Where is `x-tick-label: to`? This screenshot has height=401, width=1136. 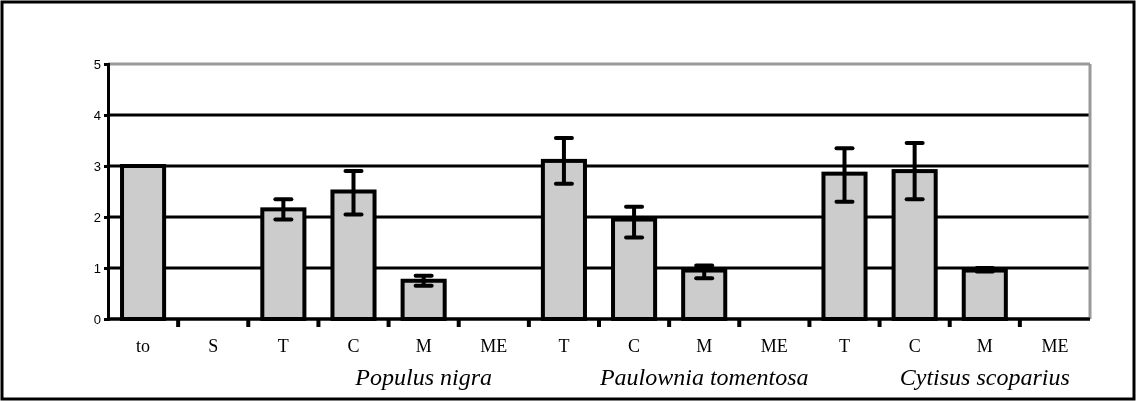
x-tick-label: to is located at coordinates (143, 345).